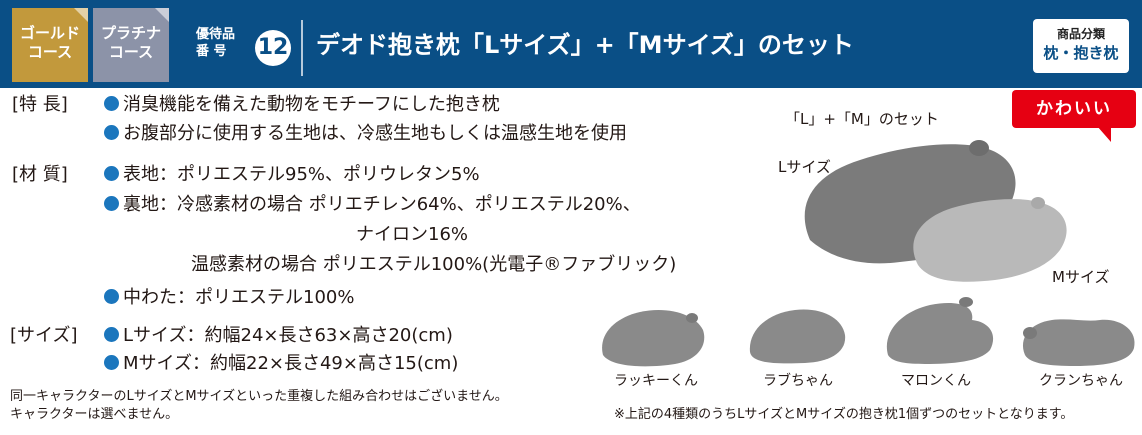 Image resolution: width=1142 pixels, height=435 pixels. What do you see at coordinates (229, 298) in the screenshot?
I see `material-filling: 中わた：ポリエステル100%` at bounding box center [229, 298].